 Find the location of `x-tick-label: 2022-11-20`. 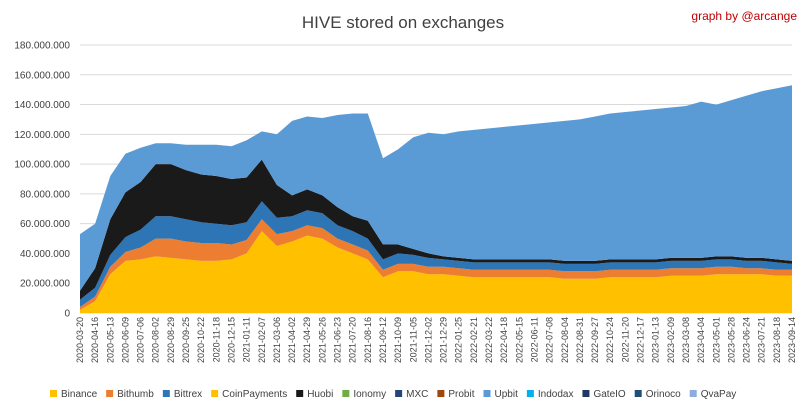

x-tick-label: 2022-11-20 is located at coordinates (625, 339).